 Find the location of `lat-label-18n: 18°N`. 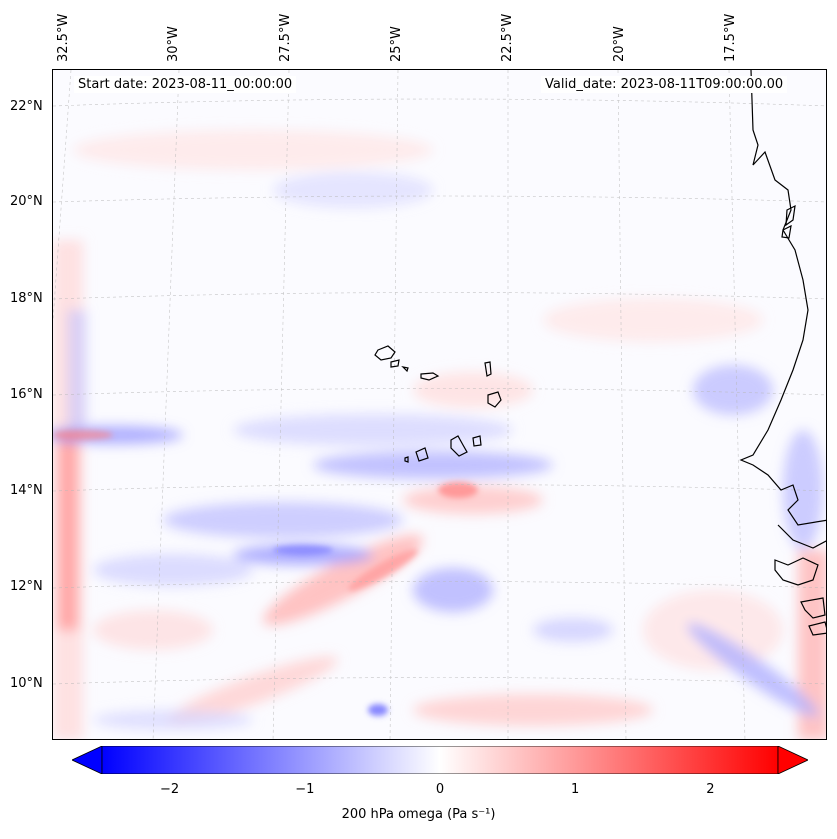

lat-label-18n: 18°N is located at coordinates (26, 298).